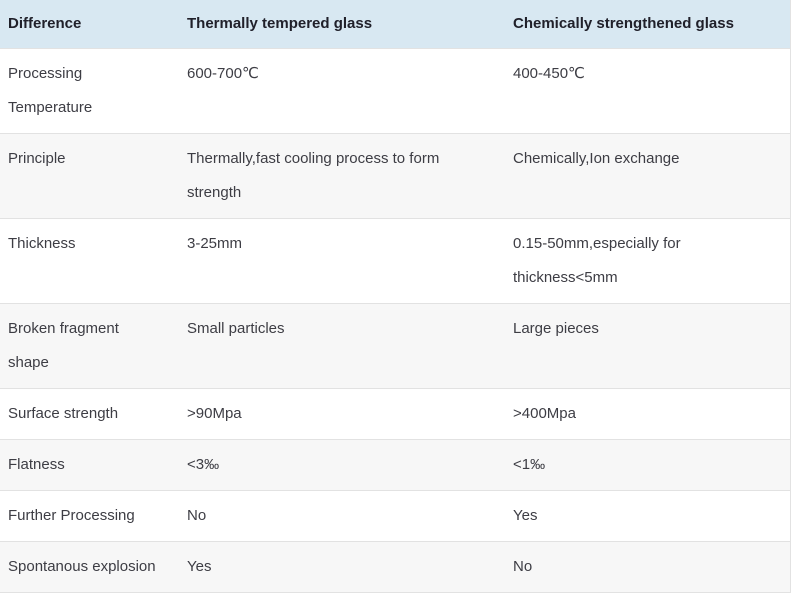 Image resolution: width=797 pixels, height=603 pixels. I want to click on table-row: Flatness <3‰ <1‰, so click(395, 465).